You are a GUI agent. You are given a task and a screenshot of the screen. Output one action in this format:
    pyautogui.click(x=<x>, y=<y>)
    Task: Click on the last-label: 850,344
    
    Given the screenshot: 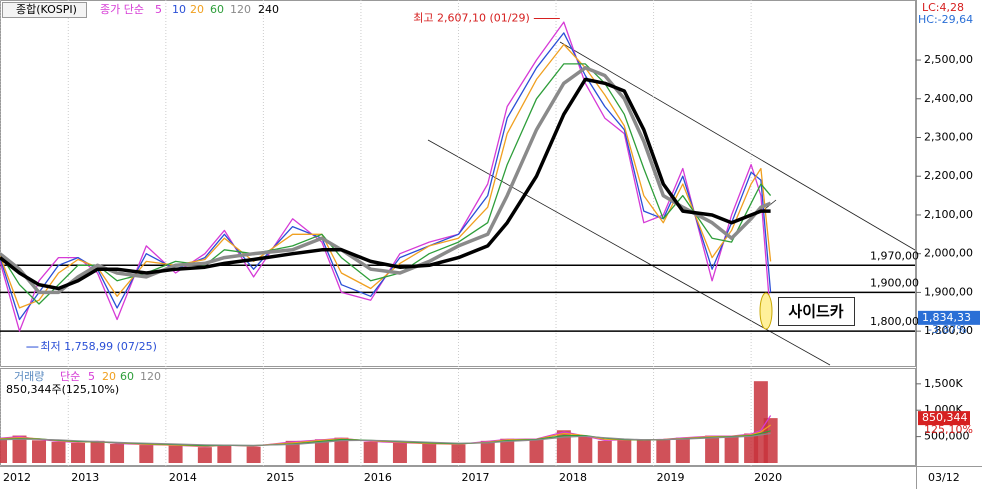 What is the action you would take?
    pyautogui.click(x=945, y=417)
    